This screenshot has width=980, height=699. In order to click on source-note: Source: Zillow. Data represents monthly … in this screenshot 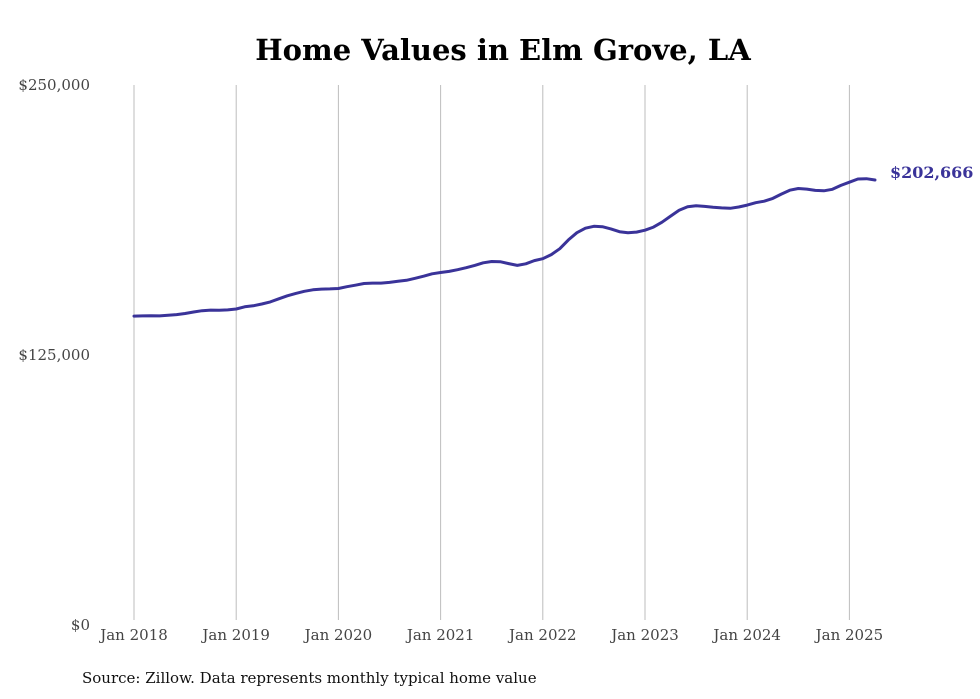, I will do `click(309, 678)`.